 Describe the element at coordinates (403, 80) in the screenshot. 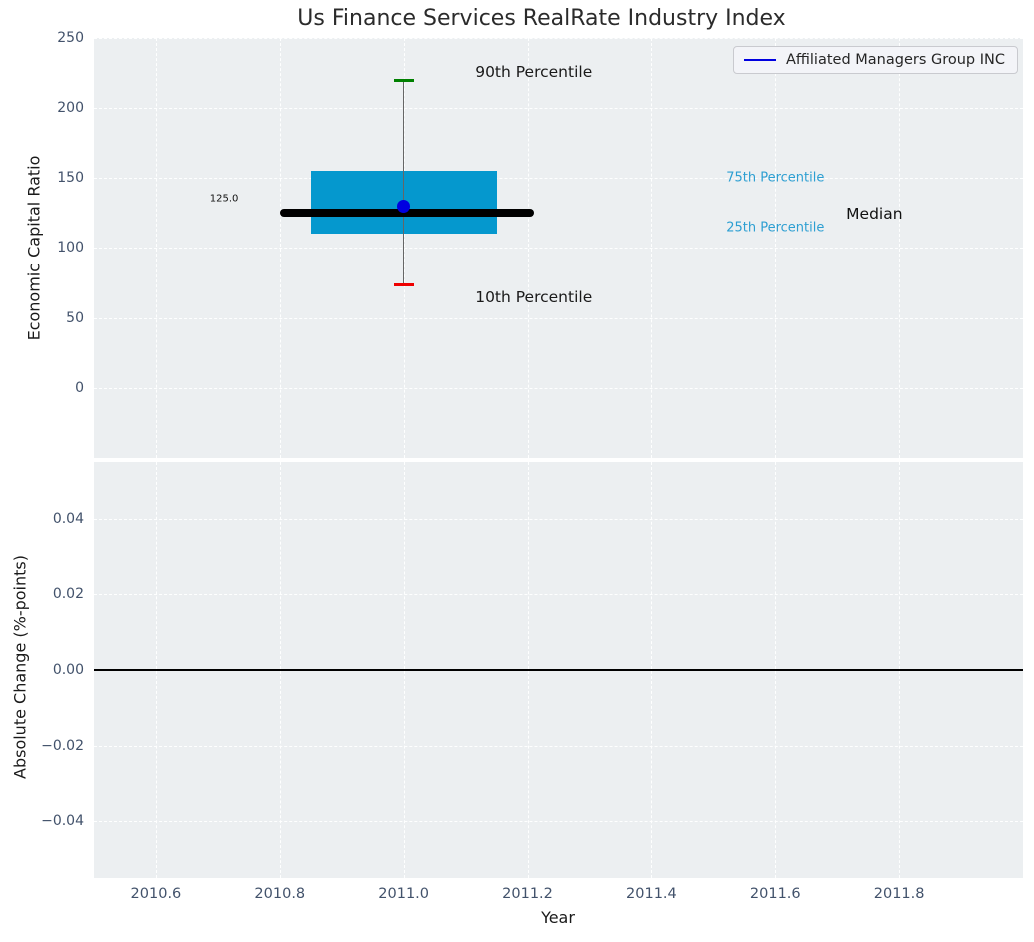

I see `whisker-cap-90th` at that location.